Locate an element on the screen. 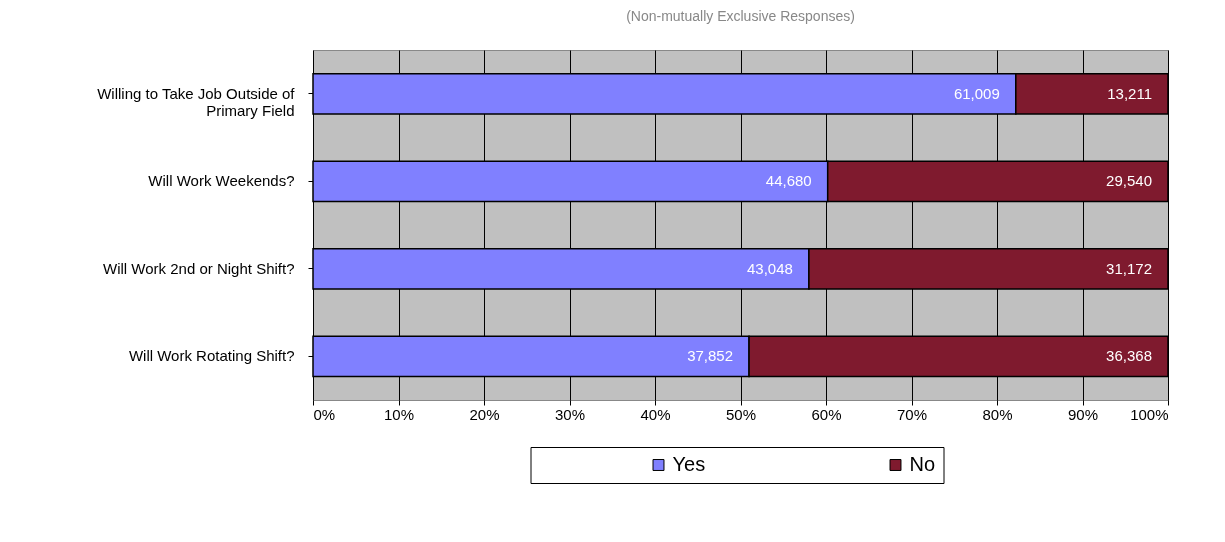 Image resolution: width=1225 pixels, height=542 pixels. annotation: 29,540 is located at coordinates (1129, 181).